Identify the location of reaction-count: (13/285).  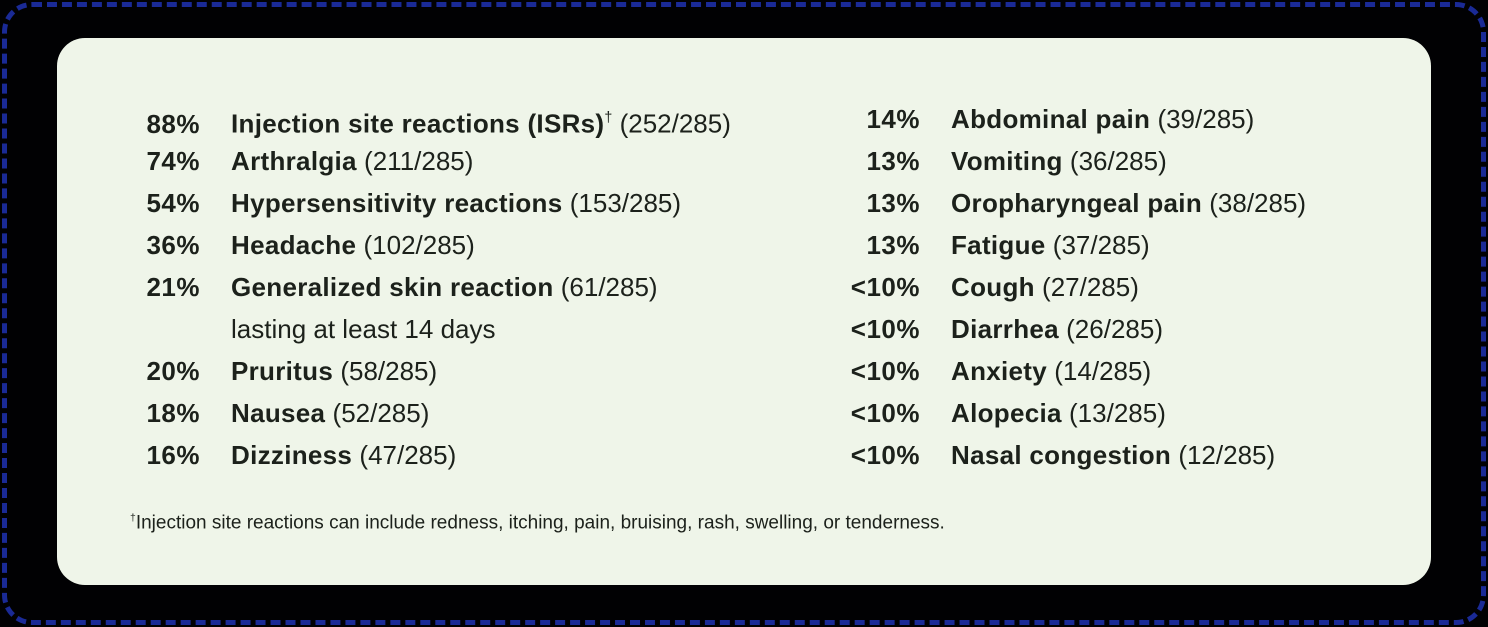
(1117, 413).